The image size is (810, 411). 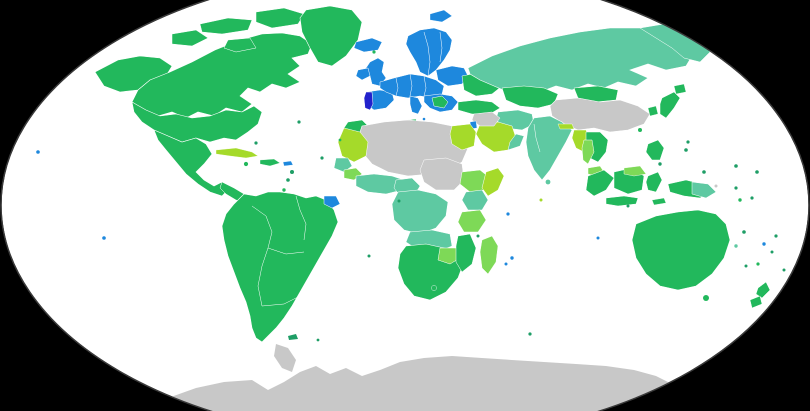 I want to click on region-saint-helena, so click(x=369, y=256).